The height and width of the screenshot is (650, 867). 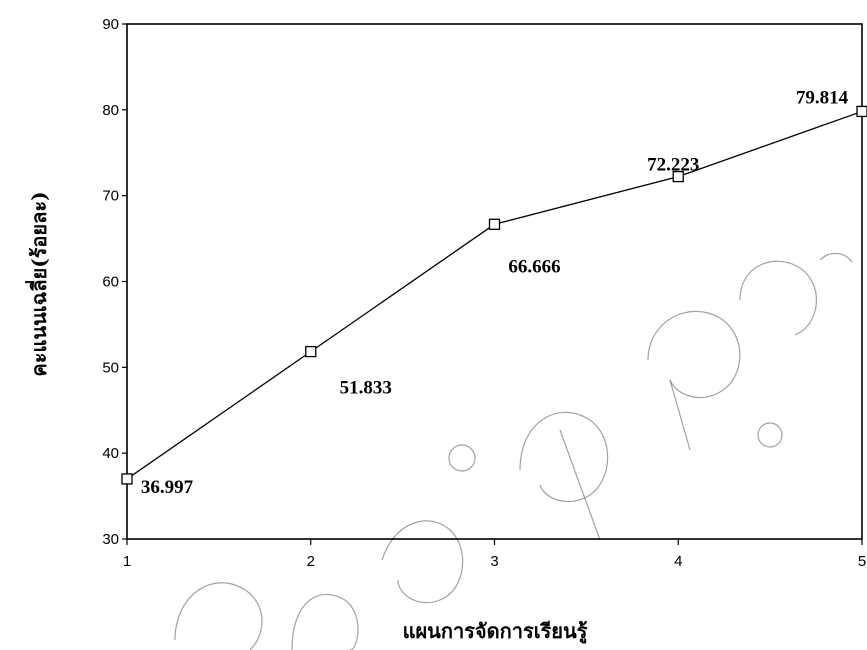 What do you see at coordinates (37, 283) in the screenshot?
I see `y-axis-title: คะแนนเฉลี่ย(ร้อยละ)` at bounding box center [37, 283].